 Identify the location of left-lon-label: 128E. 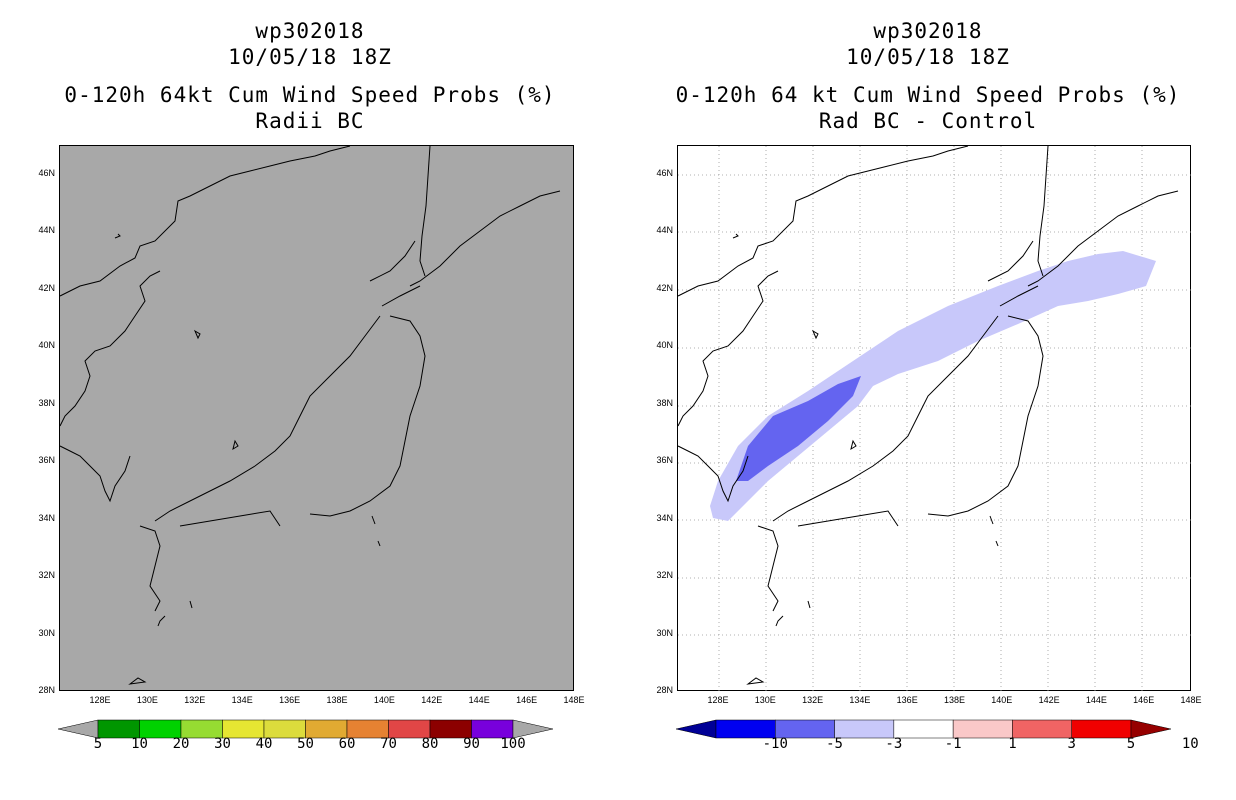
(100, 700).